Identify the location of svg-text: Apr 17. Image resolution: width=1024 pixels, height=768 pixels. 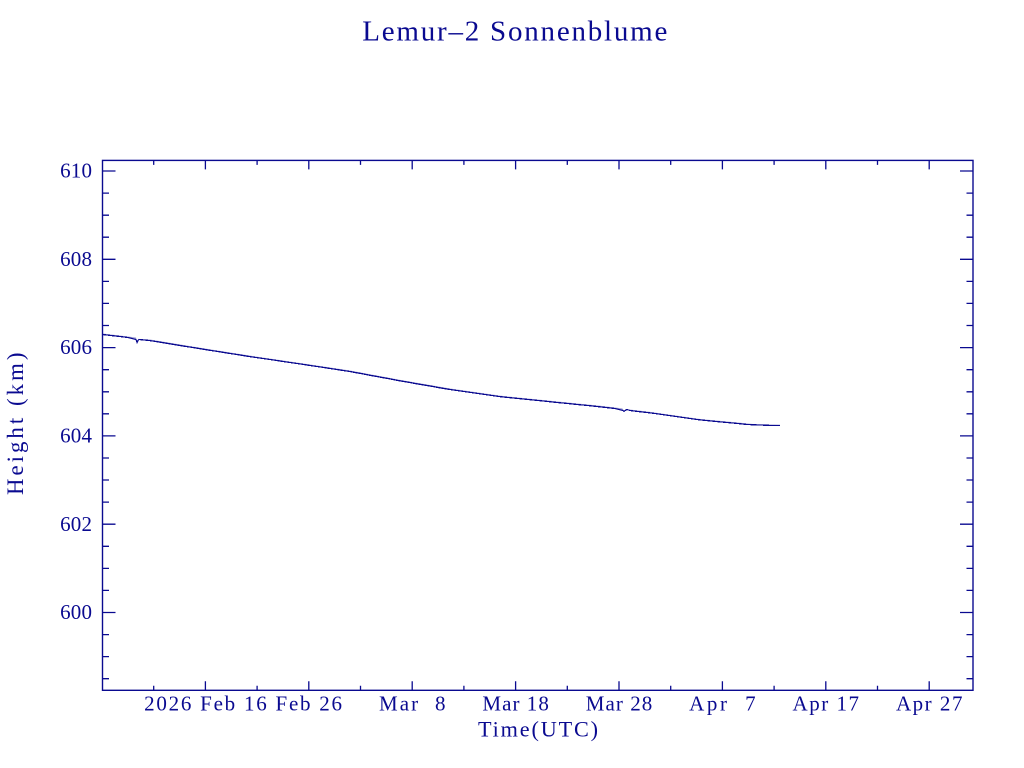
(826, 703).